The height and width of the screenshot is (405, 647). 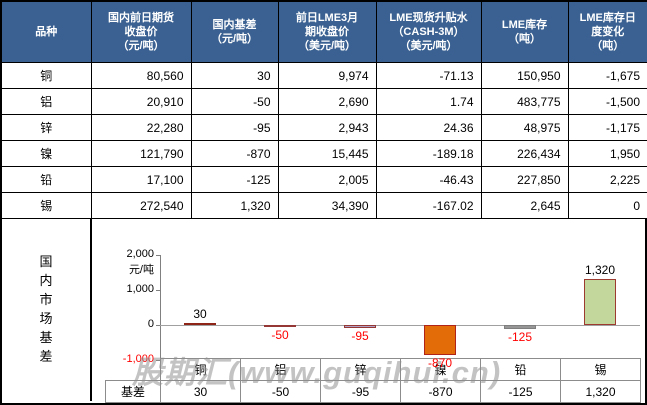 What do you see at coordinates (141, 127) in the screenshot?
I see `value-cell: 22,280` at bounding box center [141, 127].